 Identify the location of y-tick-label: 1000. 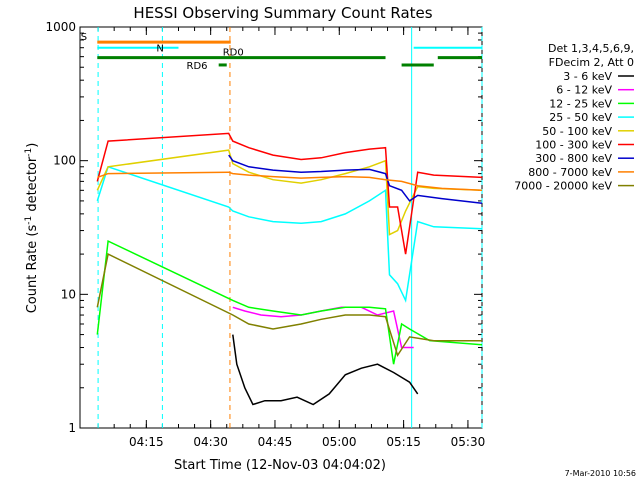
(60, 27).